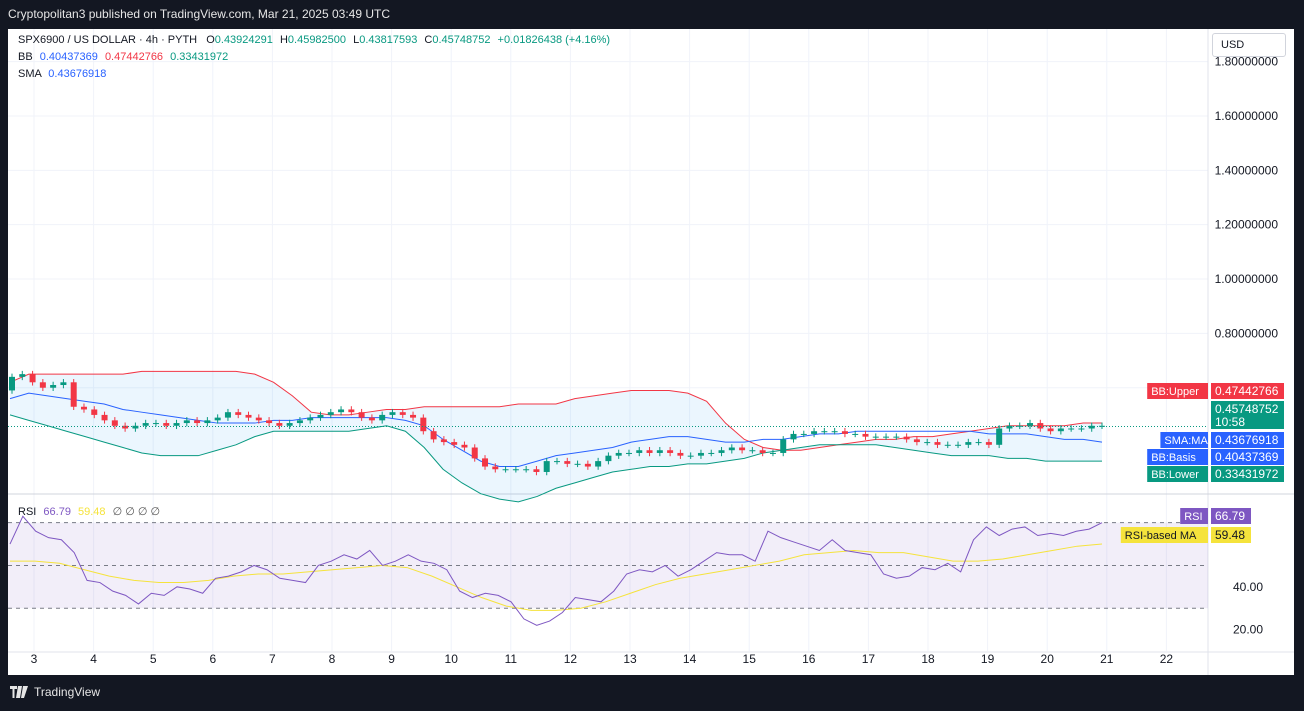 This screenshot has width=1304, height=711. I want to click on time-tick-label: 5, so click(153, 659).